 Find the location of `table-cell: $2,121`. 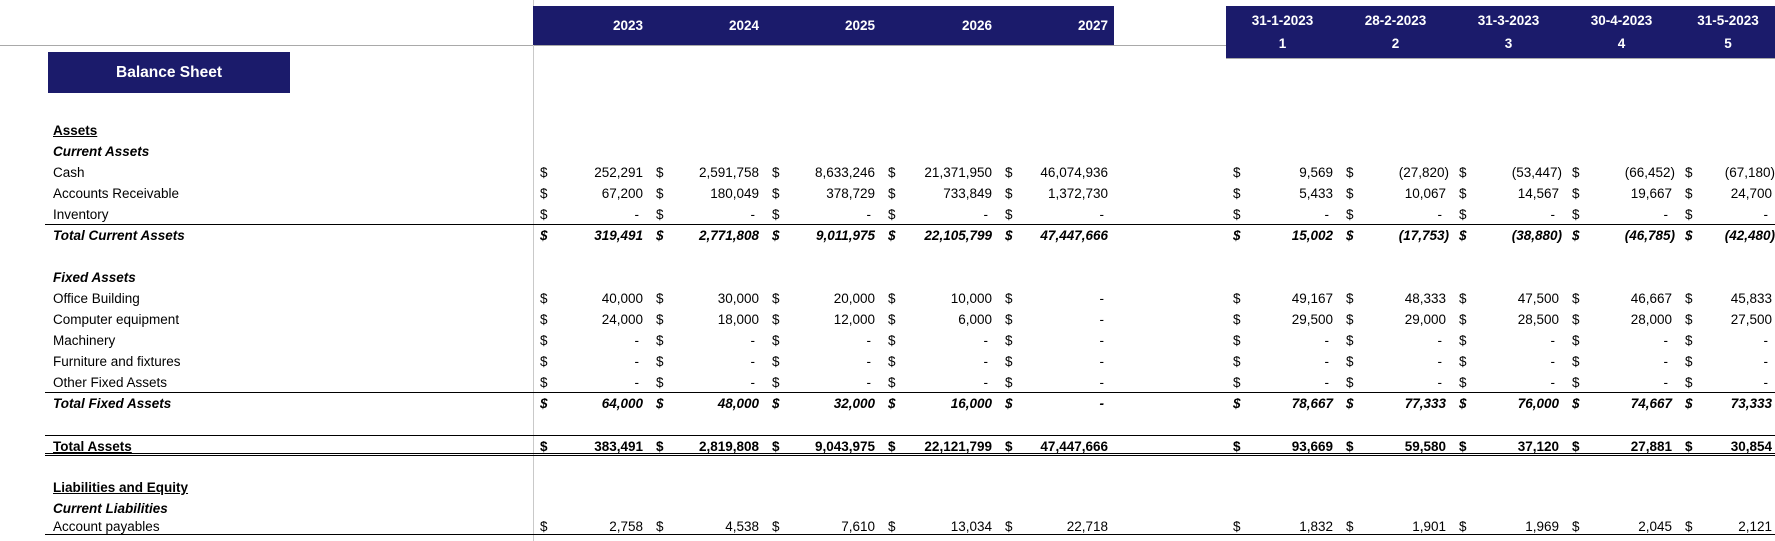

table-cell: $2,121 is located at coordinates (1726, 527).